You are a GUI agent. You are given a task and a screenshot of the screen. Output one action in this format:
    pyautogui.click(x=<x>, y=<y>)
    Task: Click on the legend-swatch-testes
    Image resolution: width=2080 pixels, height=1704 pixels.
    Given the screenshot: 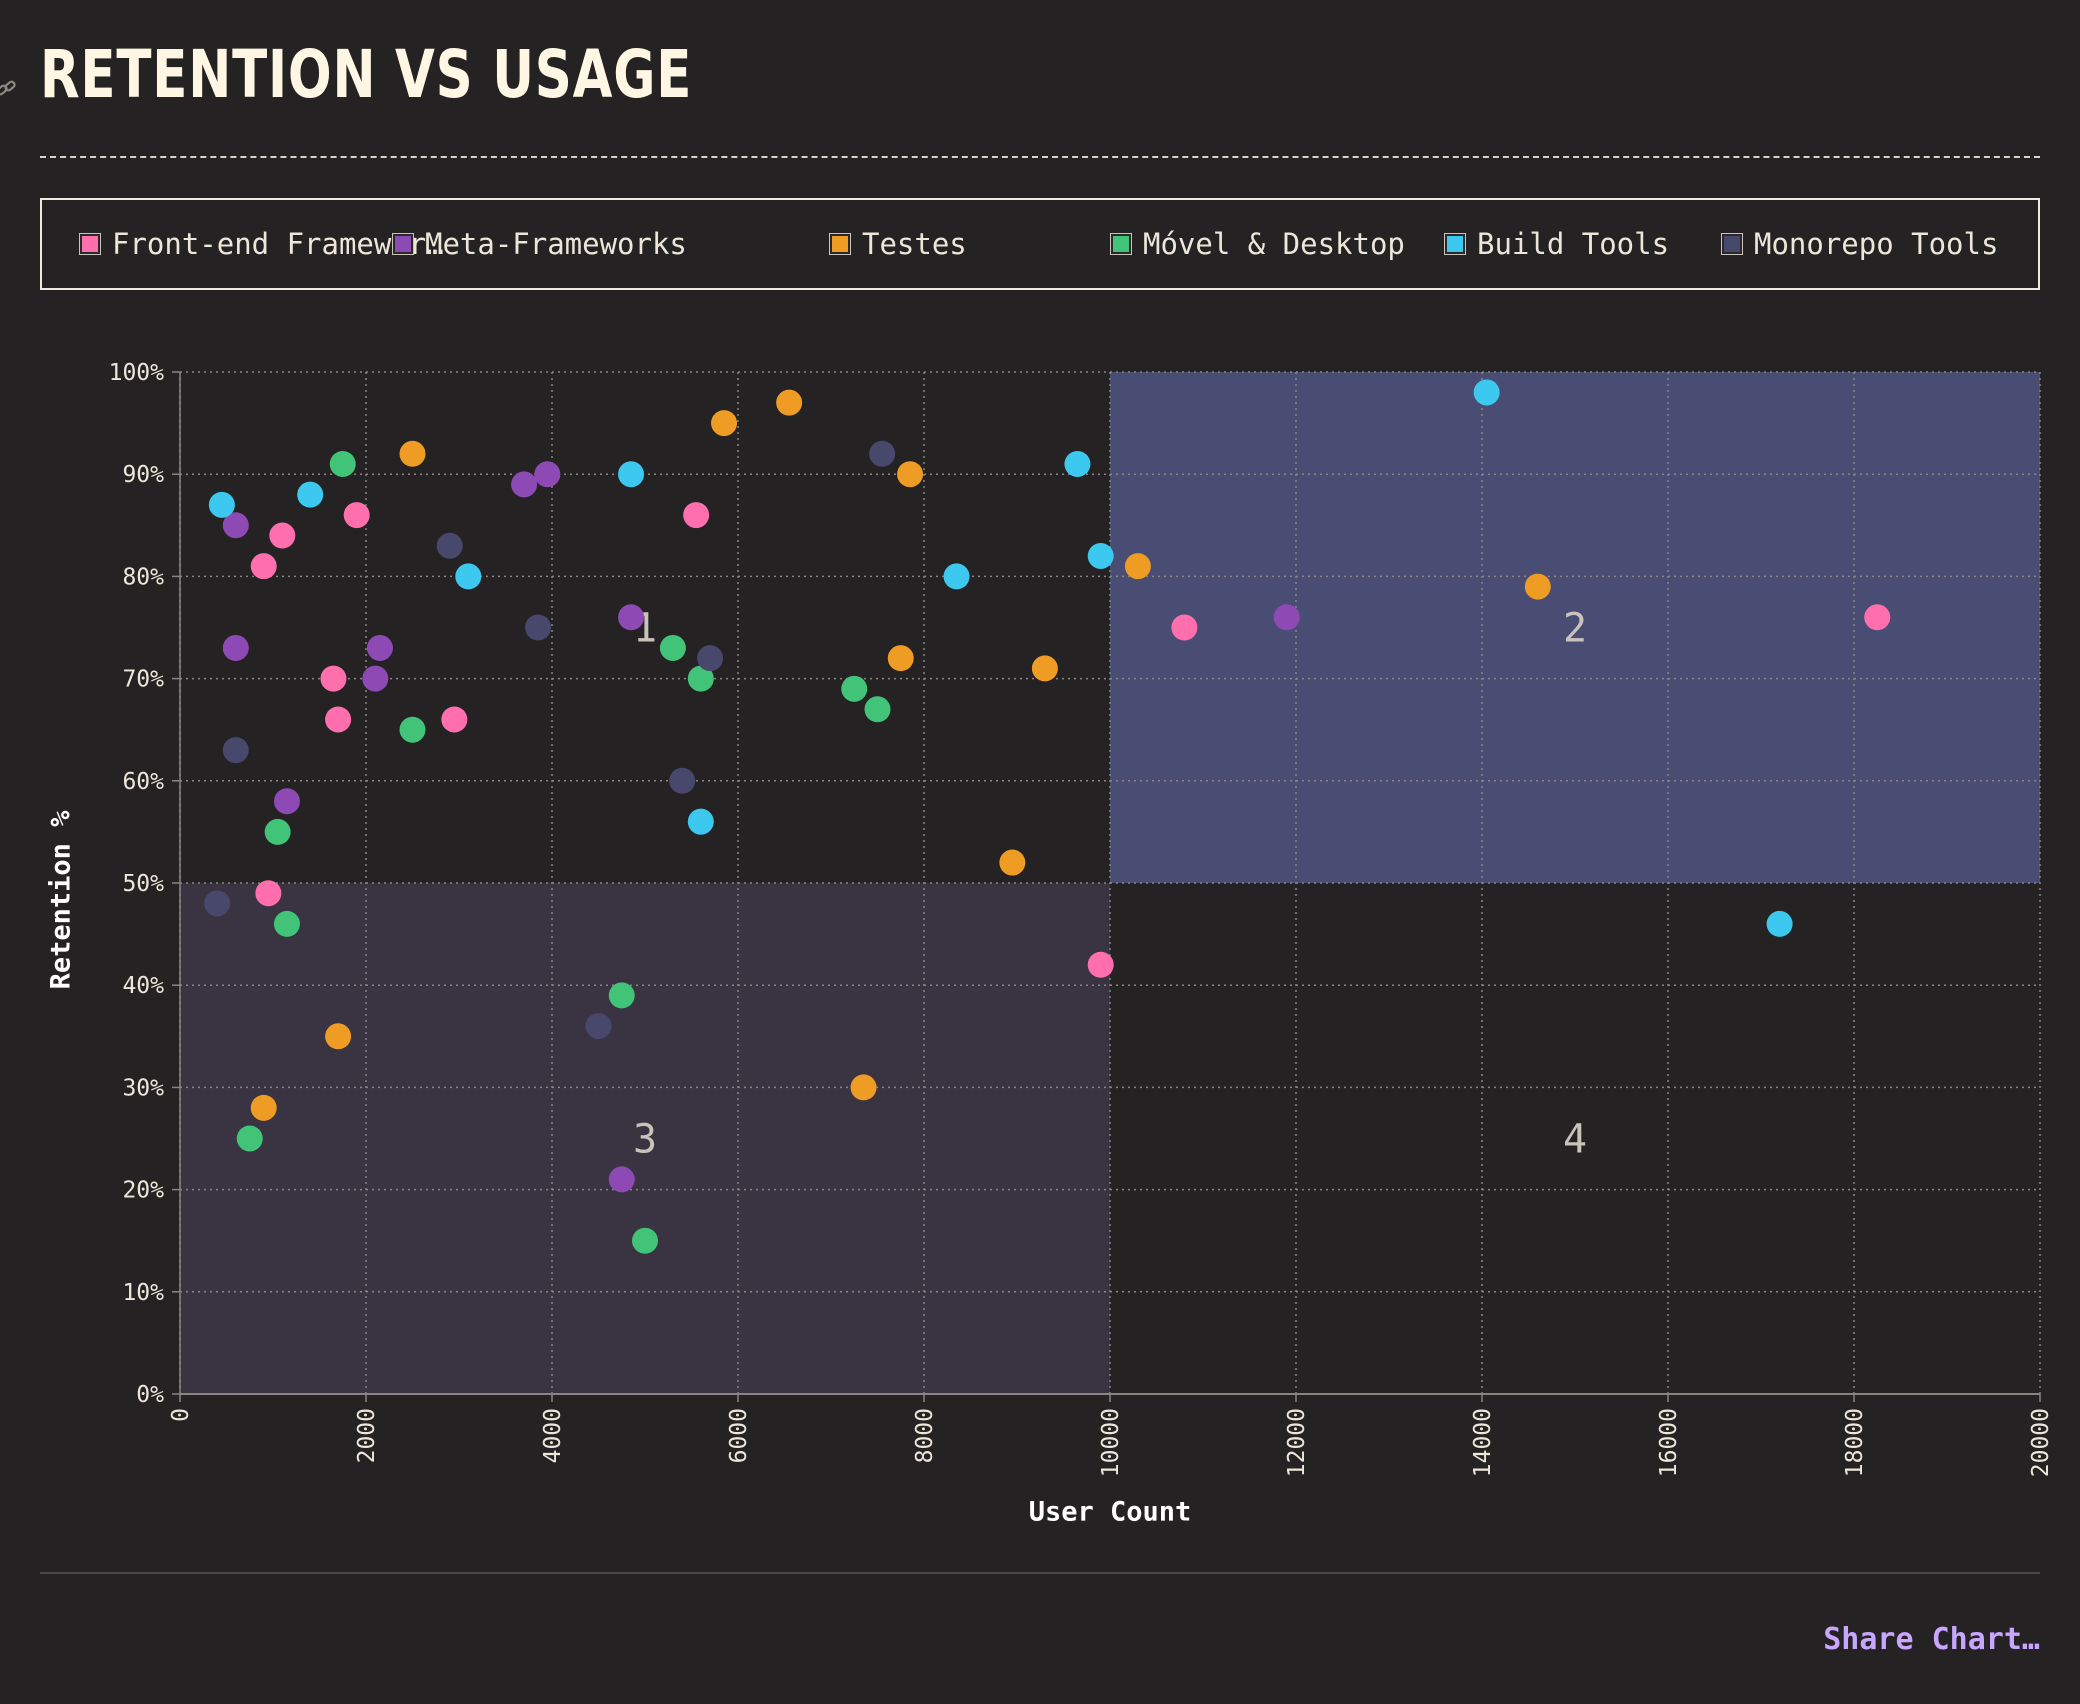 What is the action you would take?
    pyautogui.click(x=840, y=244)
    